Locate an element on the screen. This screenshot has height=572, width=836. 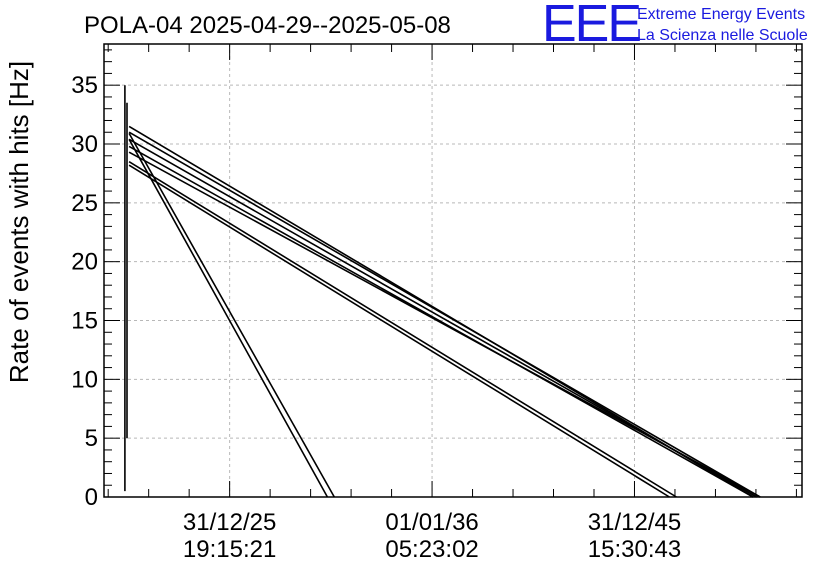
y-tick-label: 30 is located at coordinates (84, 144).